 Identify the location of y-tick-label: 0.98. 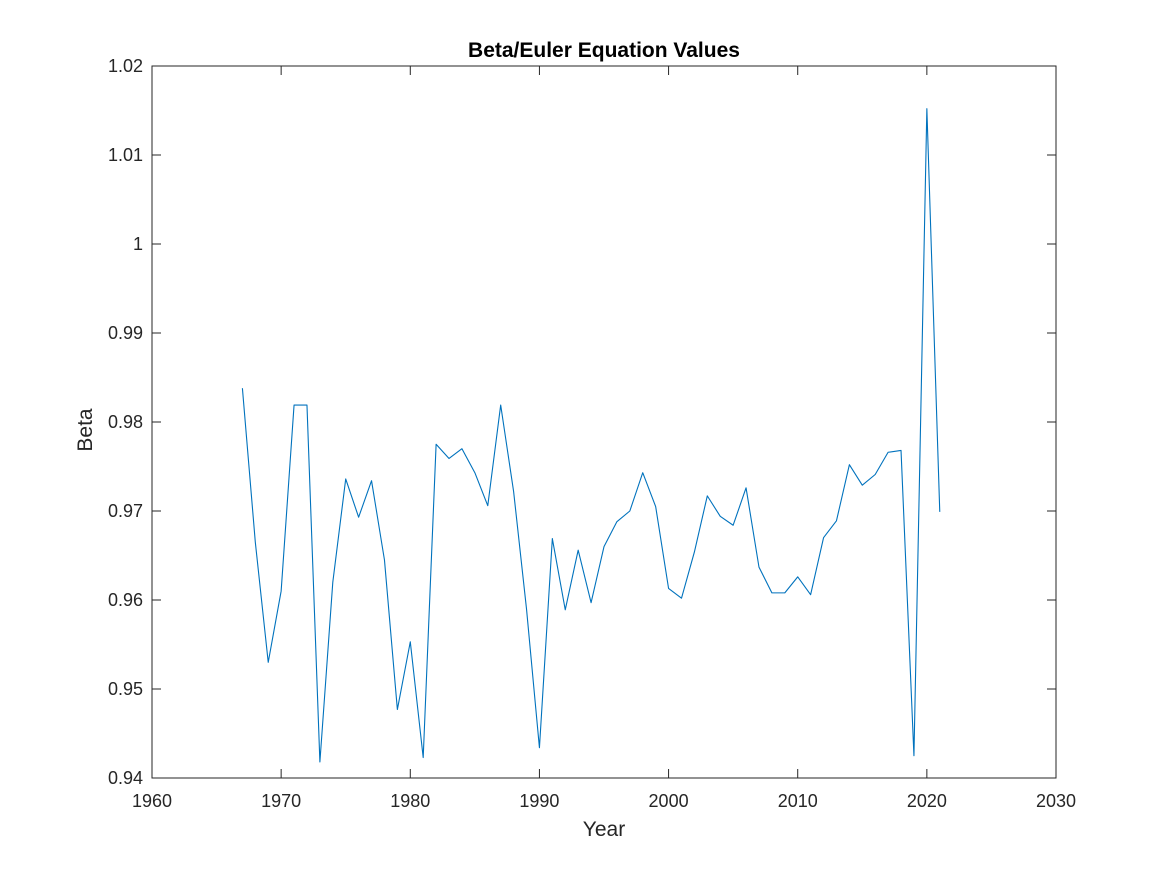
(125, 422).